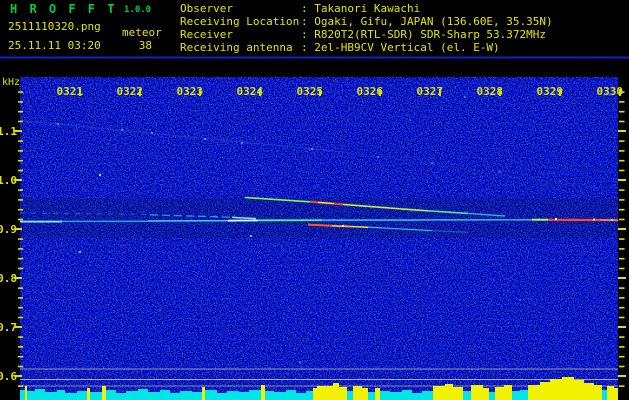 This screenshot has height=400, width=629. I want to click on header-separator-line, so click(314, 57).